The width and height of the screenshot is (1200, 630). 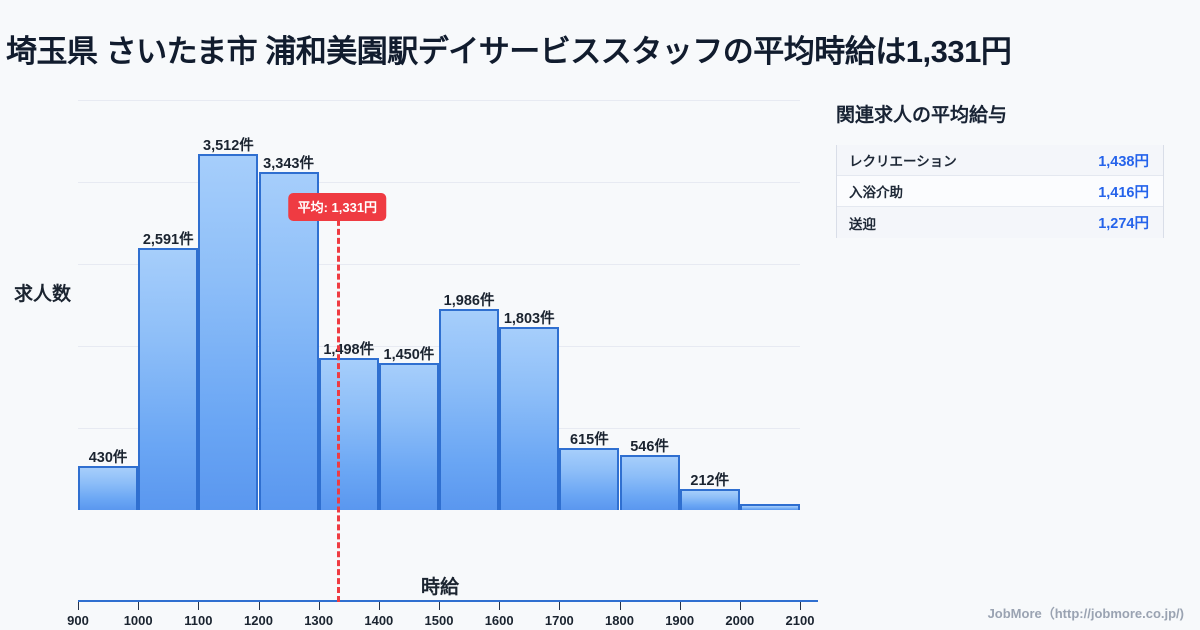 I want to click on x-axis-tick-label: 1800, so click(x=619, y=620).